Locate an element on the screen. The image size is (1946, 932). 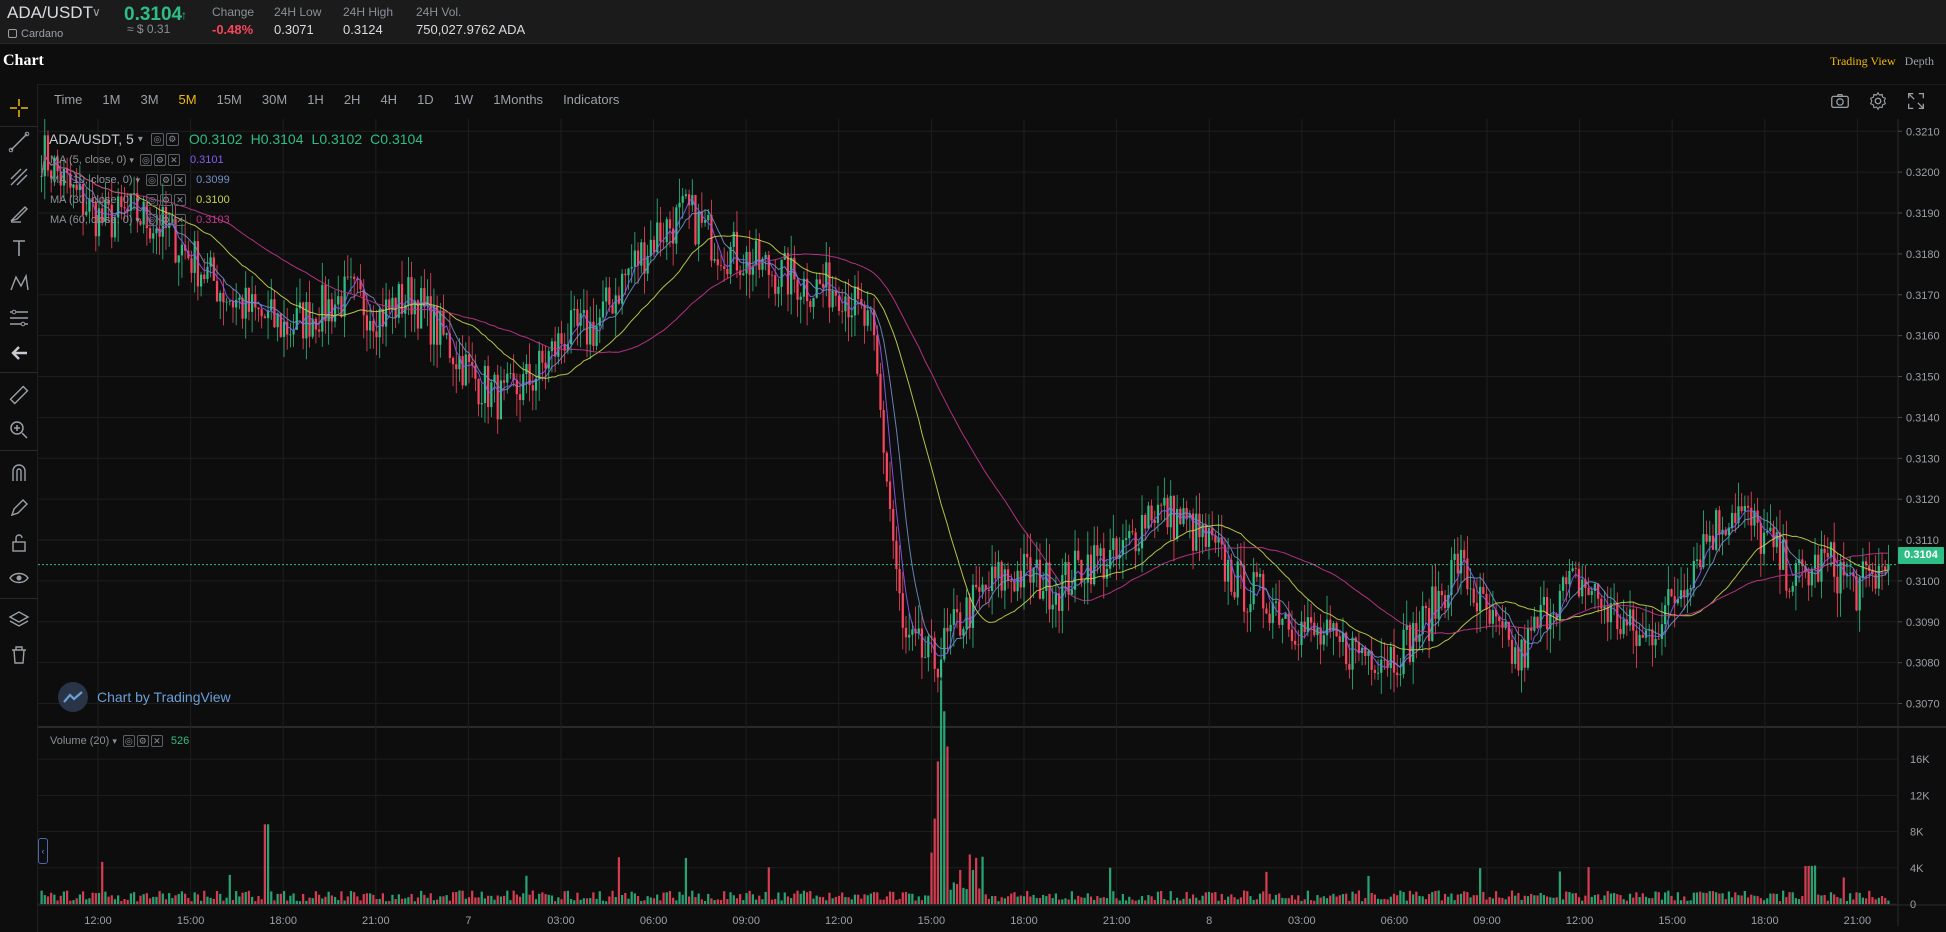
low-label: L is located at coordinates (315, 139).